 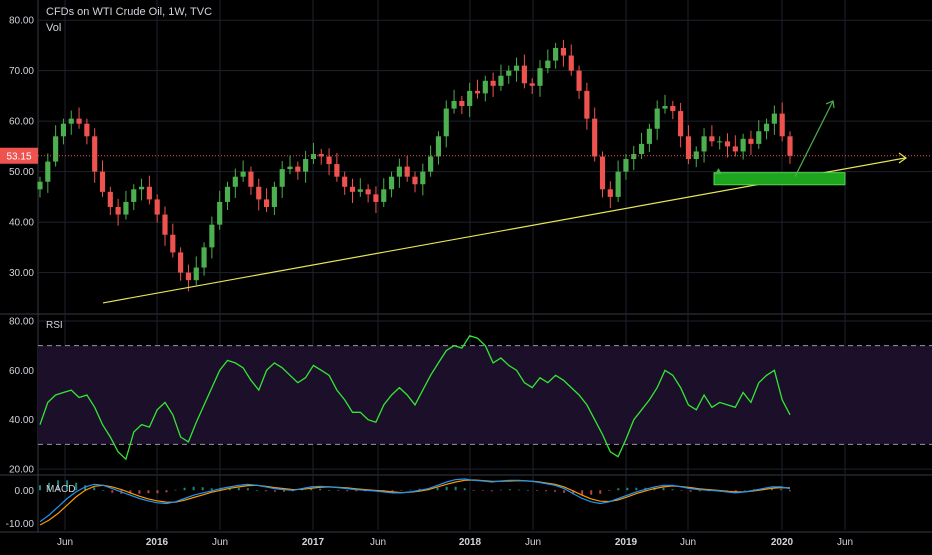 What do you see at coordinates (25, 491) in the screenshot?
I see `macd-tick-label: 0.00` at bounding box center [25, 491].